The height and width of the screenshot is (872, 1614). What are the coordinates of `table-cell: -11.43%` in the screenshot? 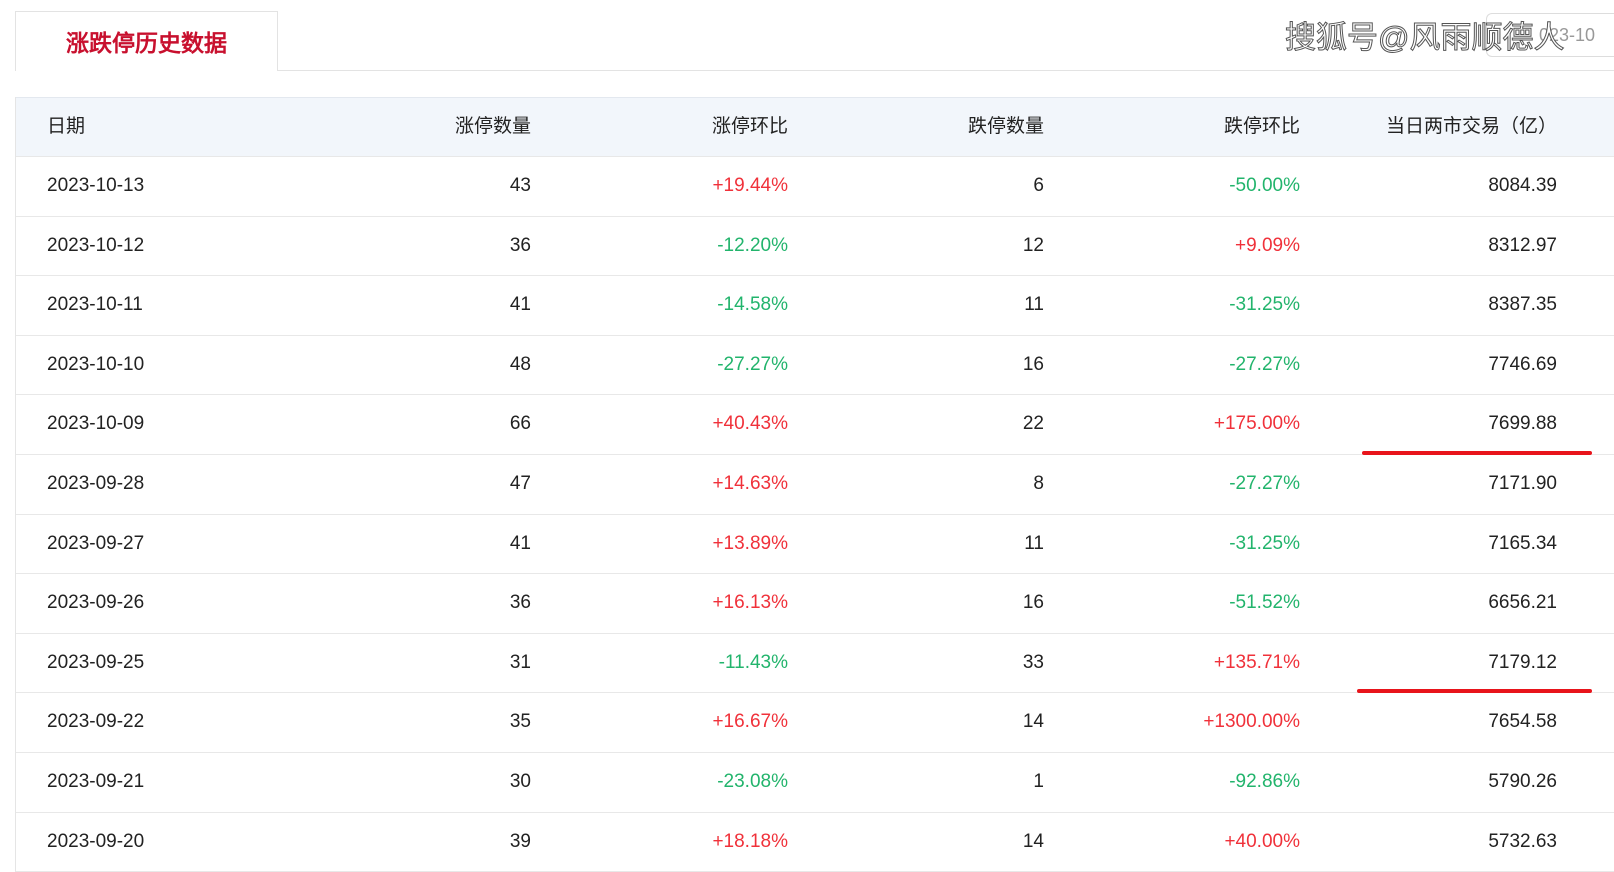 It's located at (753, 662).